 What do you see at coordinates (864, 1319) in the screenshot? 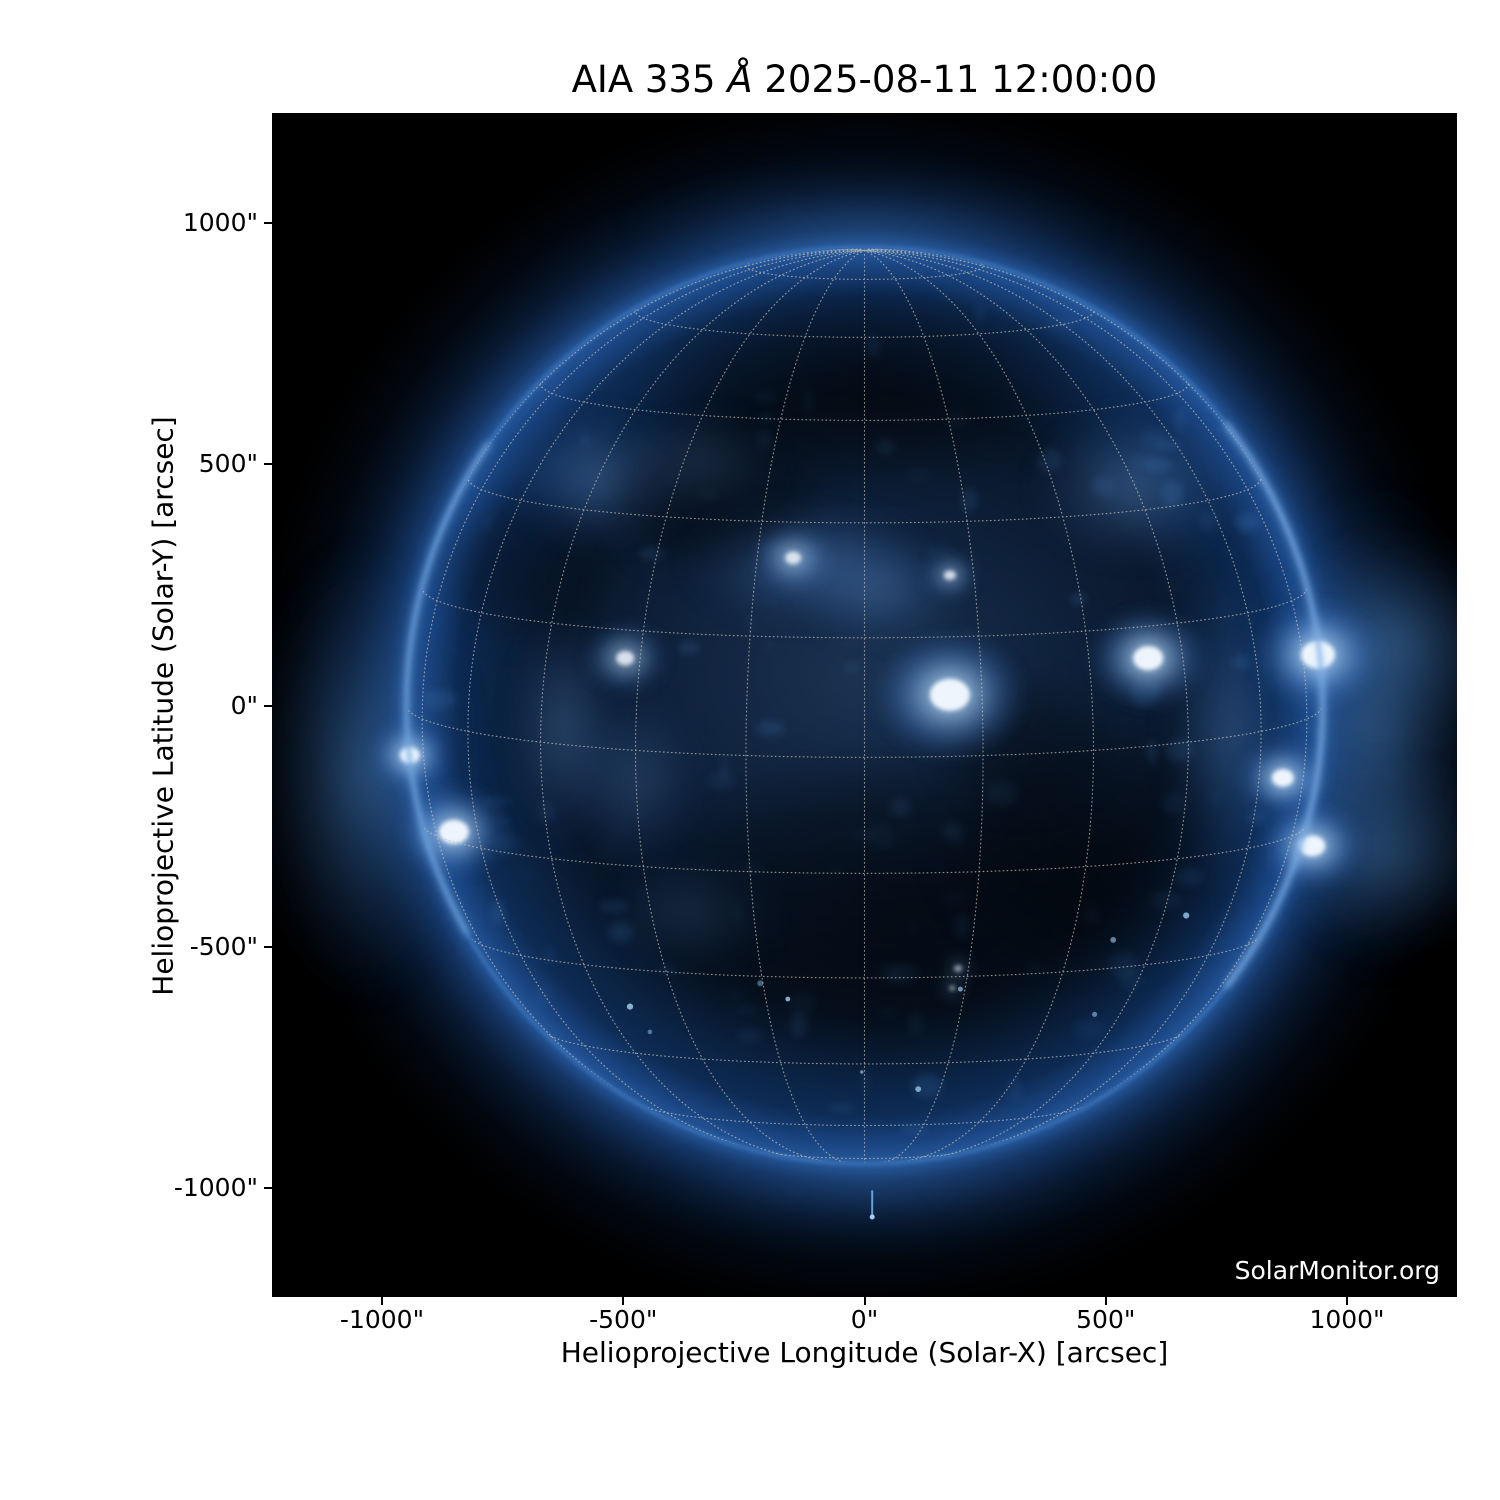
I see `x-tick-label: 0"` at bounding box center [864, 1319].